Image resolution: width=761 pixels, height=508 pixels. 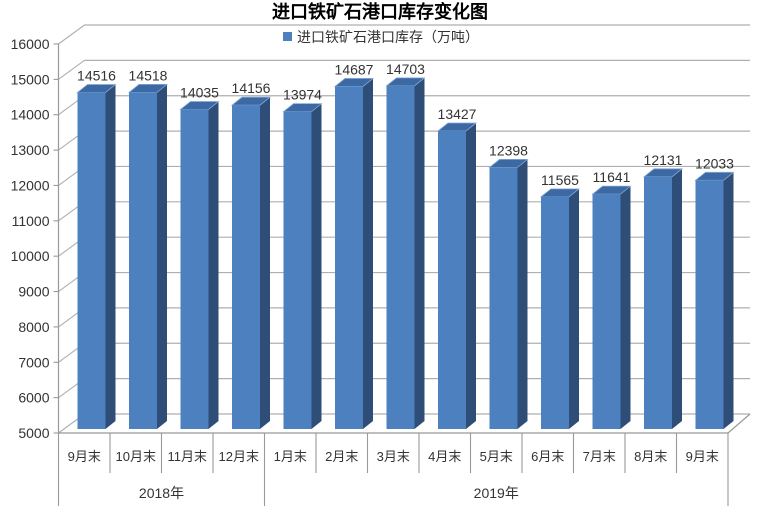 I want to click on y-axis-label: 8000, so click(x=33, y=327).